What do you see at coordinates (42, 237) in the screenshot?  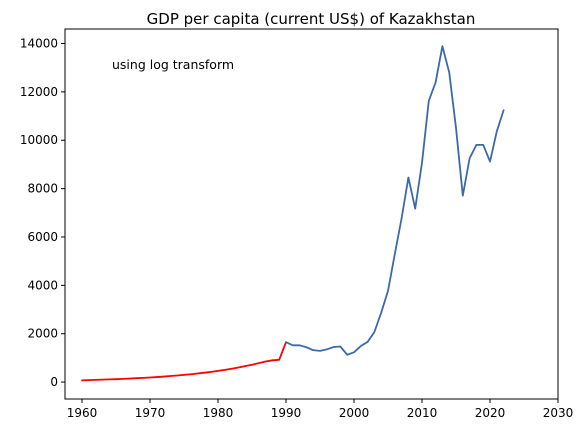 I see `y-tick-label: 6000` at bounding box center [42, 237].